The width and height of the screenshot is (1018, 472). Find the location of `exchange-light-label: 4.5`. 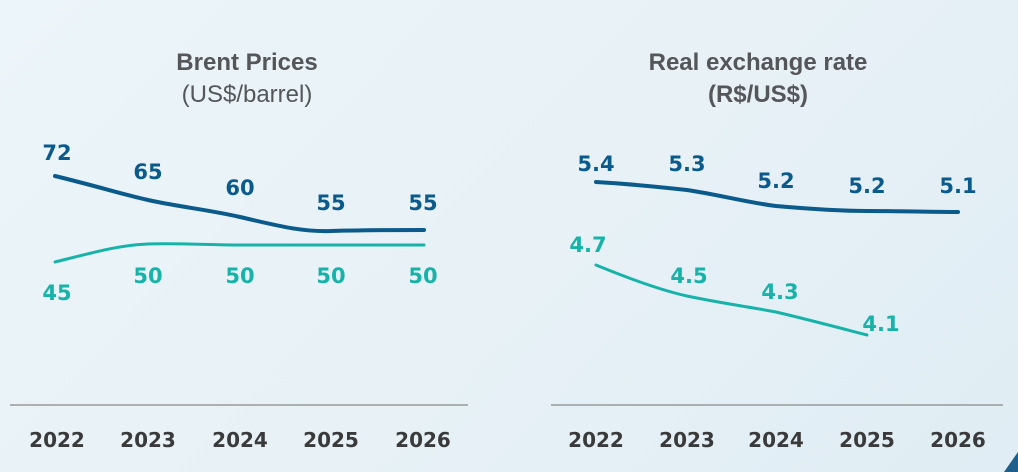

exchange-light-label: 4.5 is located at coordinates (688, 276).